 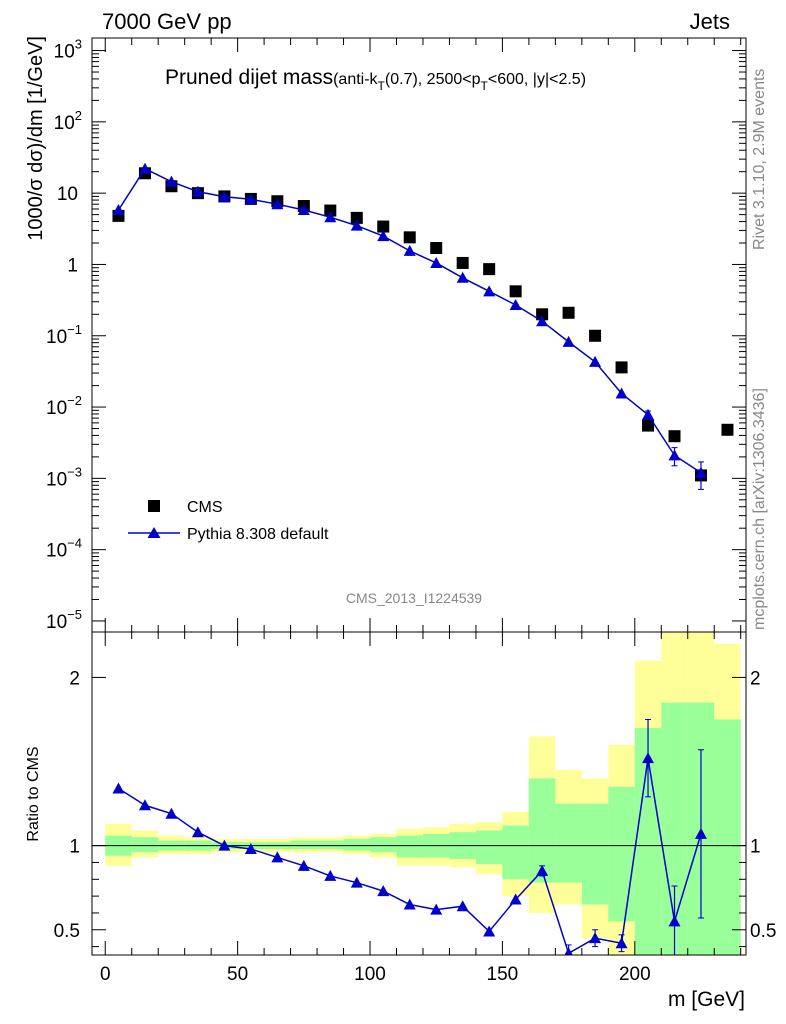 I want to click on main-y-tick-label: 10⁻³, so click(x=64, y=477).